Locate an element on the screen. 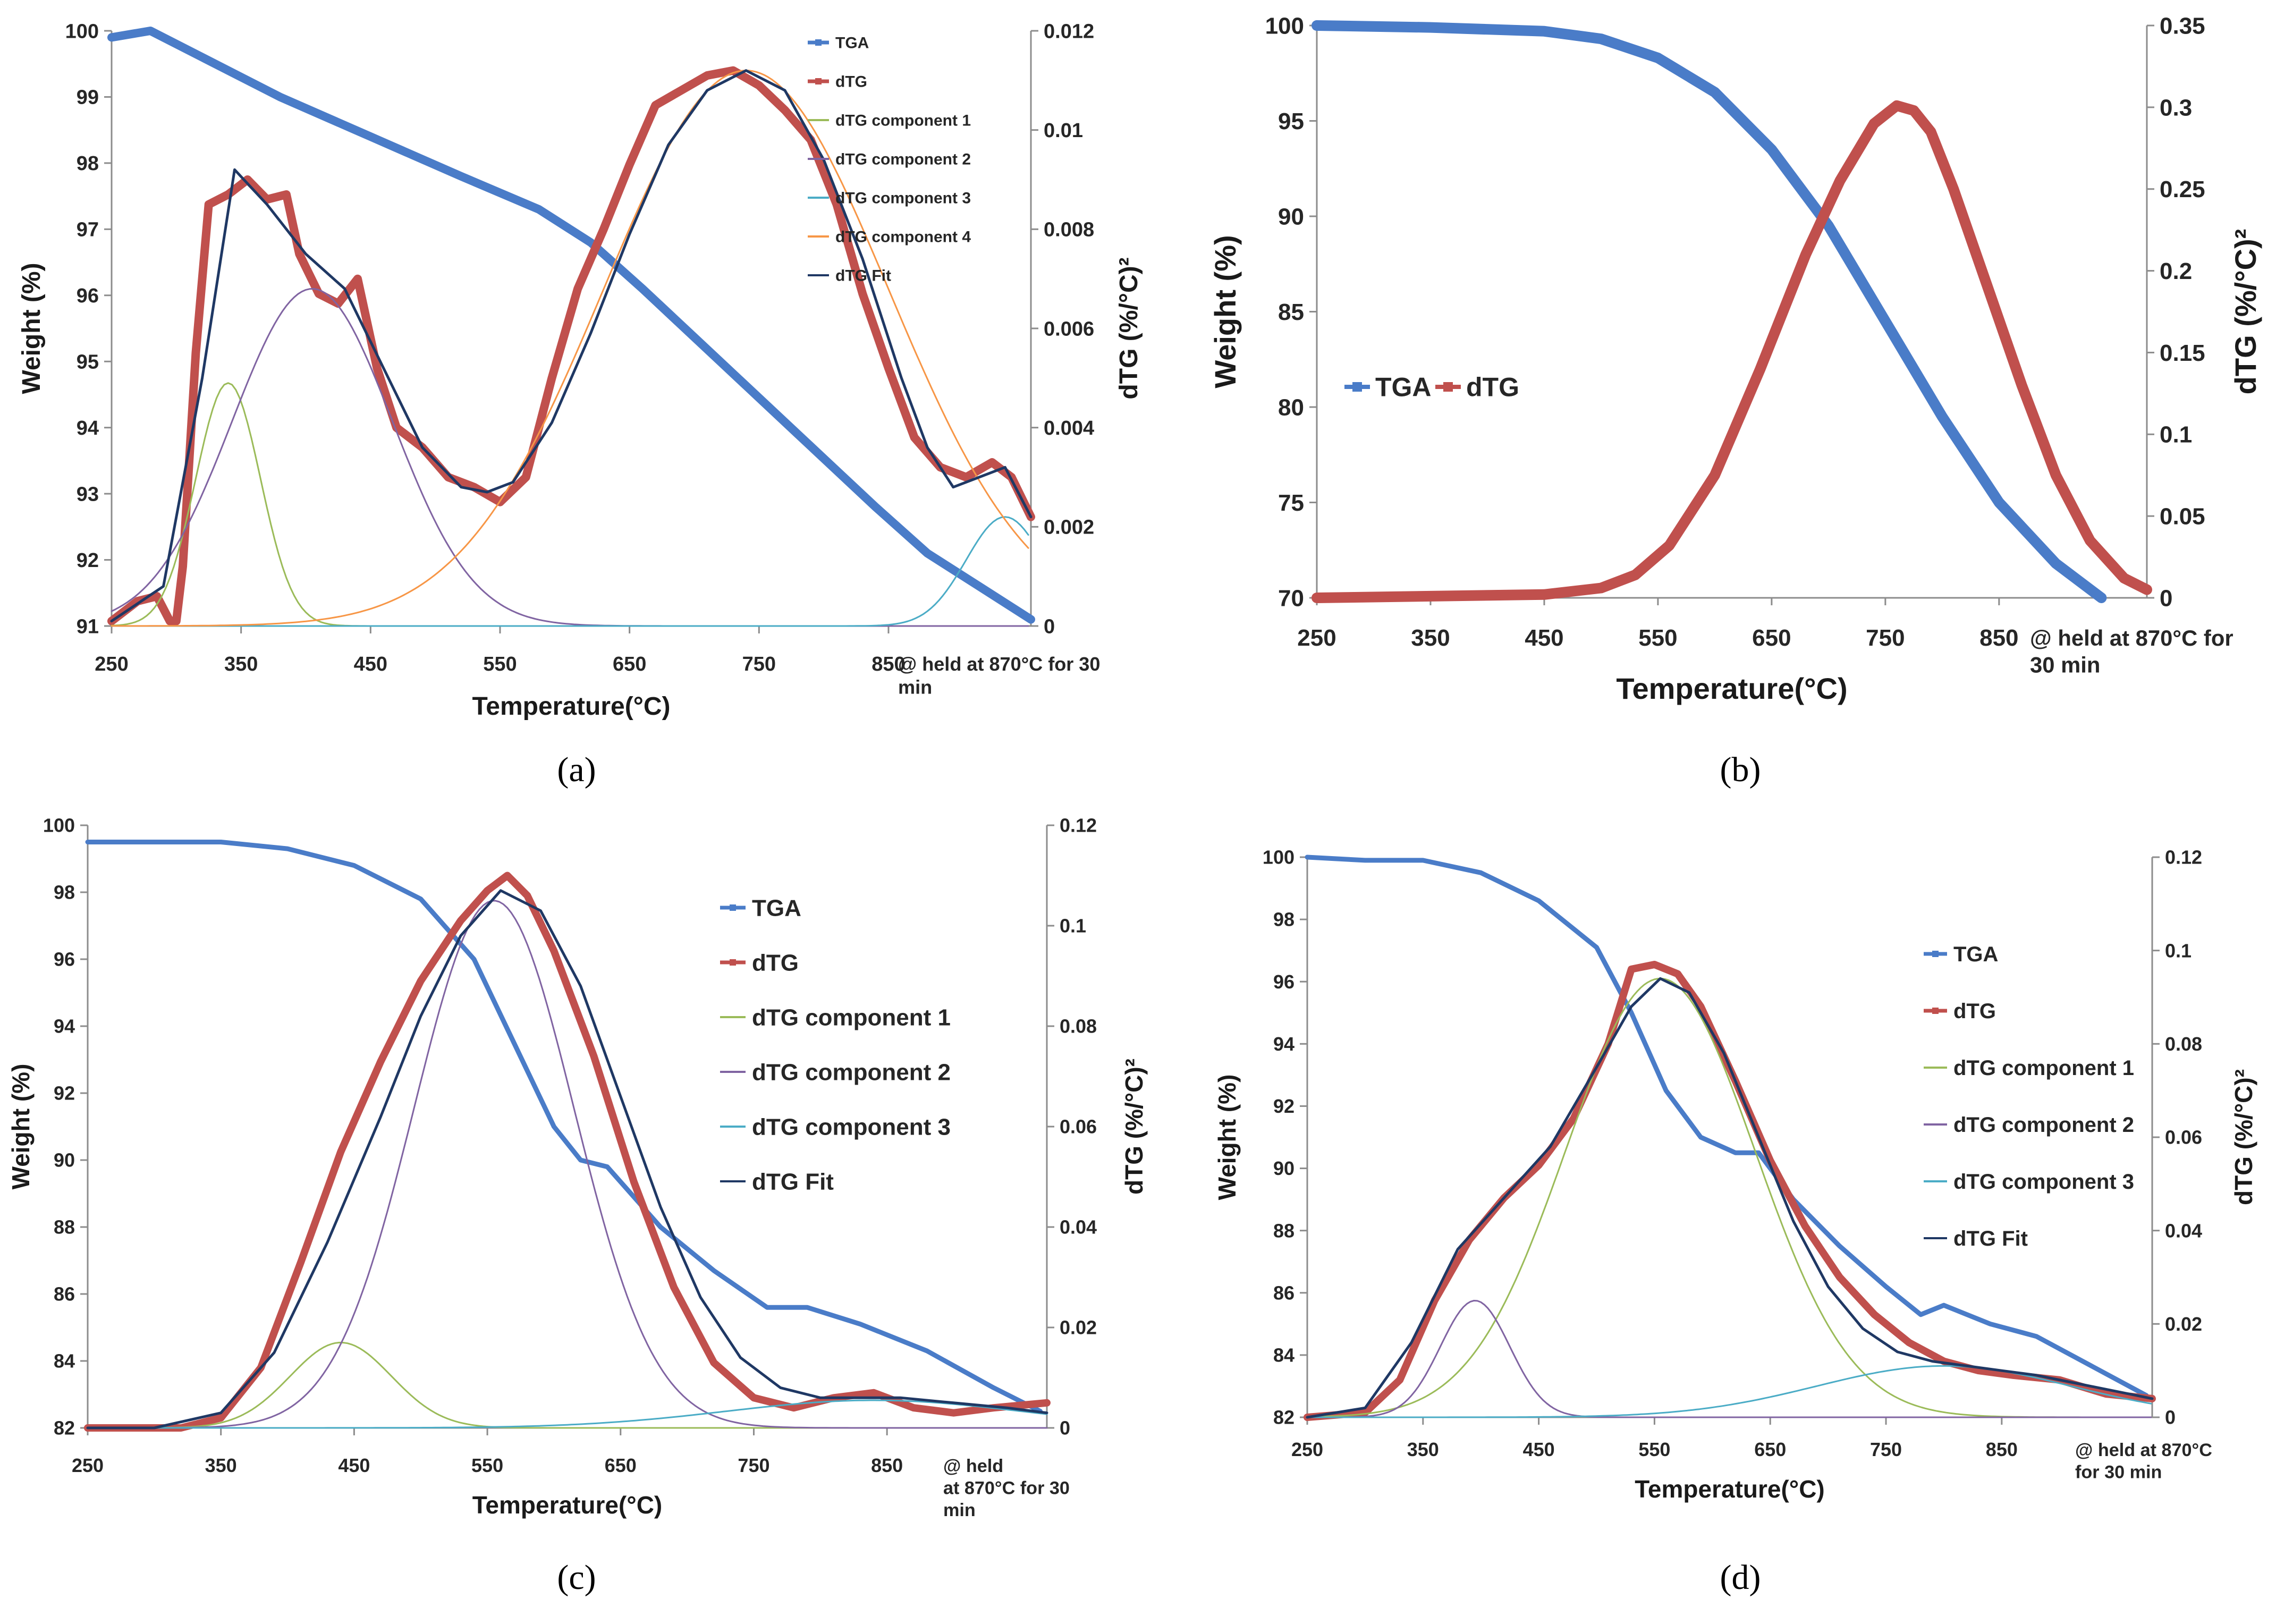  legend-label: dTG component 2 is located at coordinates (851, 1072).